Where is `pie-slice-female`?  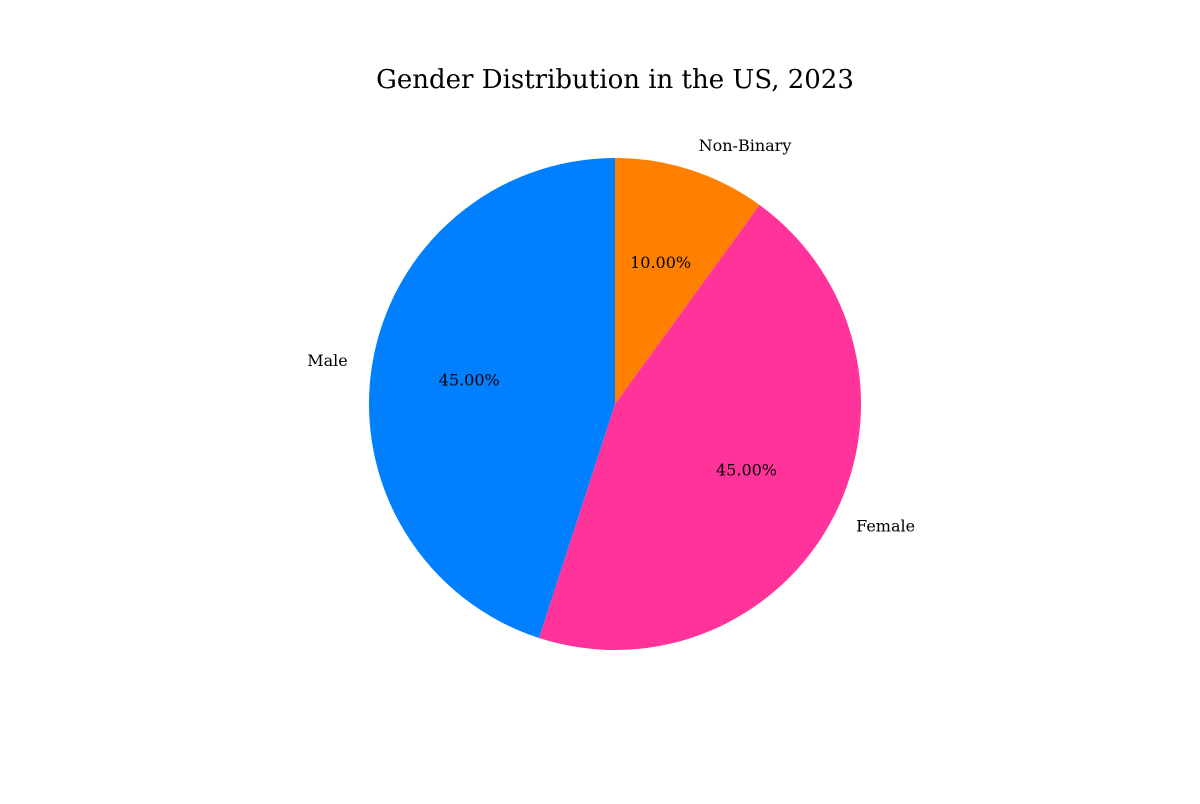 pie-slice-female is located at coordinates (699, 427).